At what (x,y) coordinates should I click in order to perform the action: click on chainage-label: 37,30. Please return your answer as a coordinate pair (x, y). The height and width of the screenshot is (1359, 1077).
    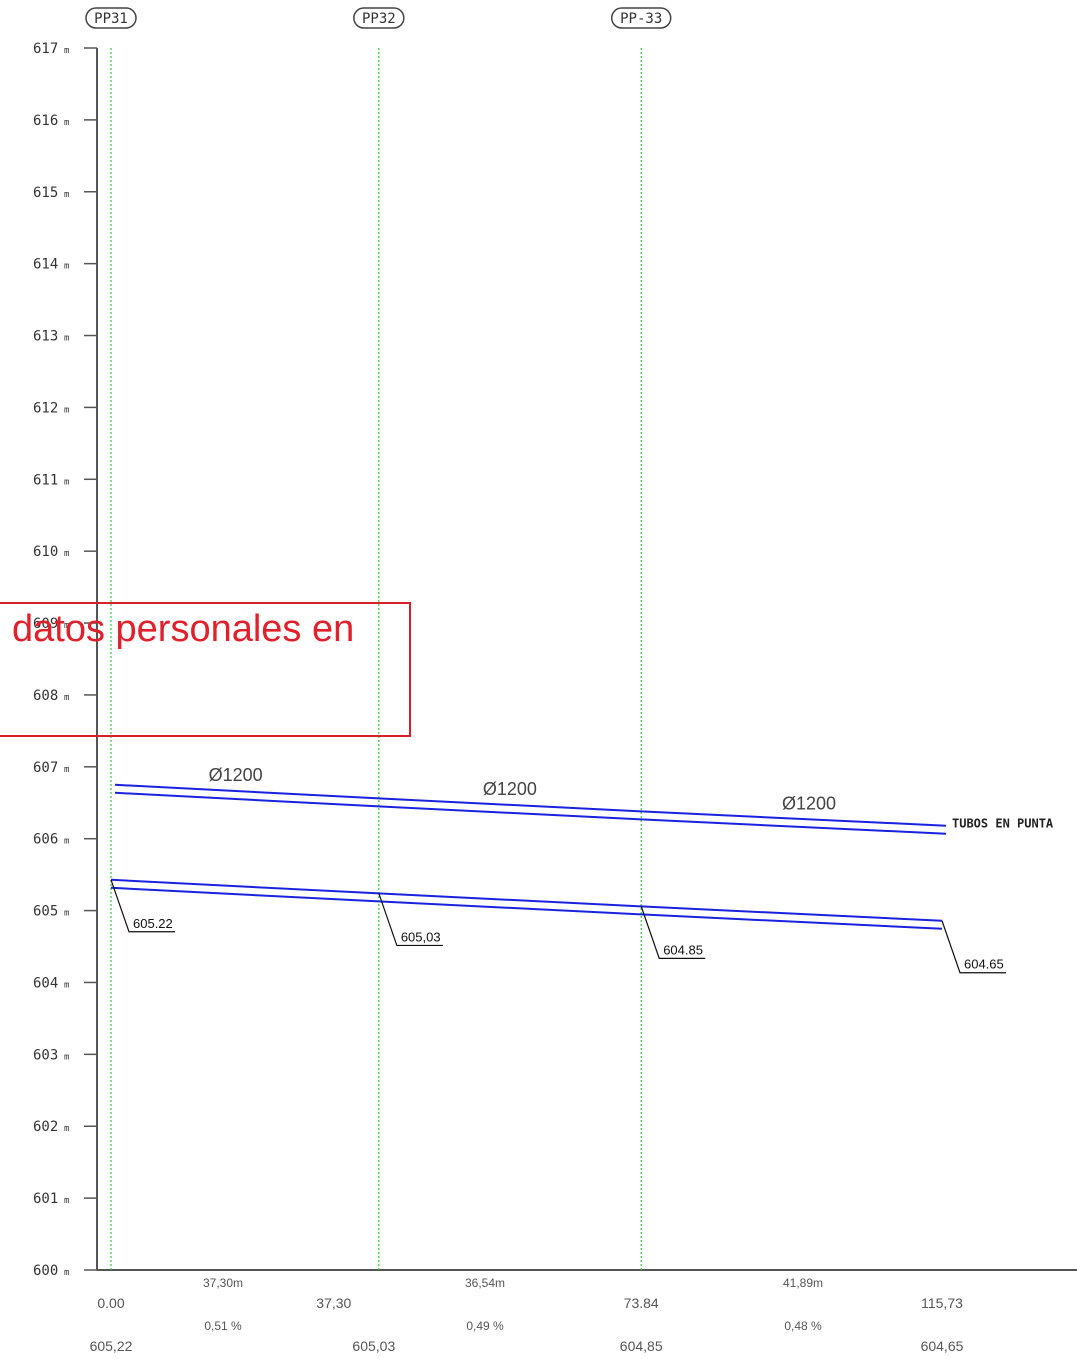
    Looking at the image, I should click on (333, 1303).